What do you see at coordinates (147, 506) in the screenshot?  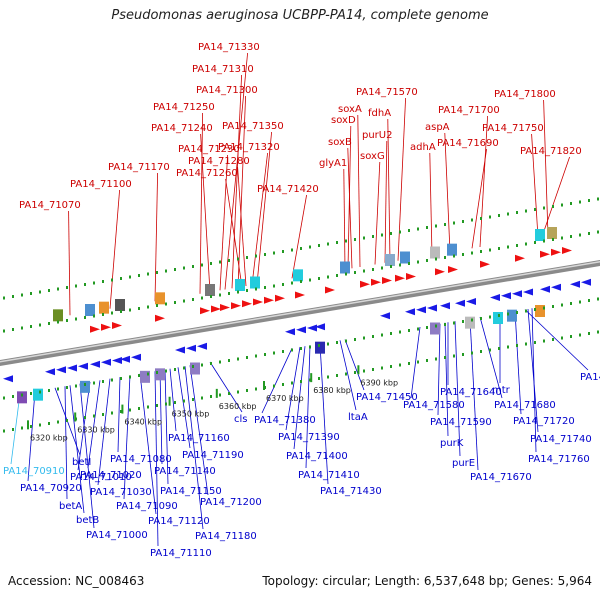 I see `gene-label: PA14_71090` at bounding box center [147, 506].